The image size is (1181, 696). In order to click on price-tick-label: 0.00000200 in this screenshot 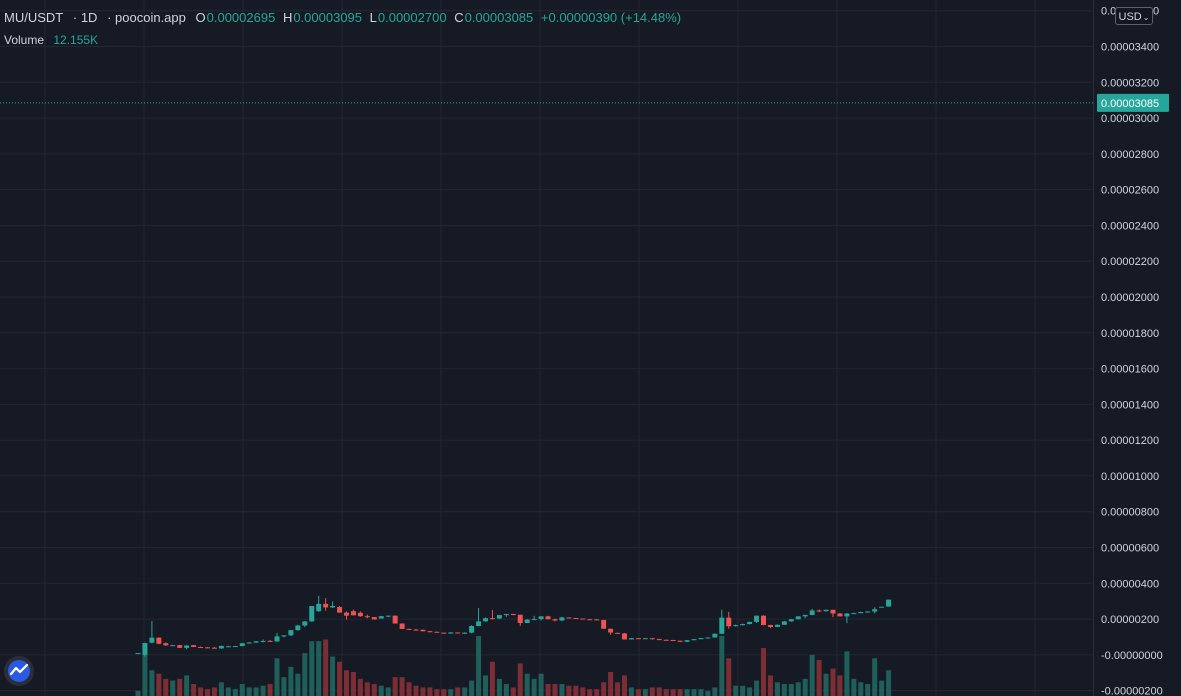, I will do `click(1130, 620)`.